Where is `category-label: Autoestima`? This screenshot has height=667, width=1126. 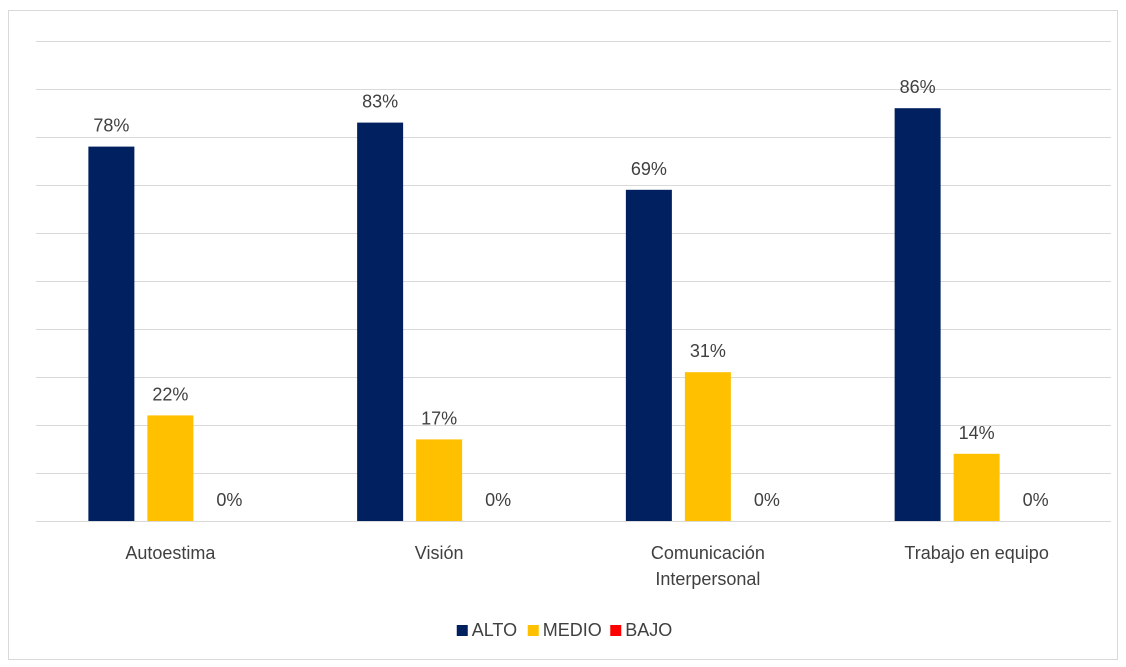 category-label: Autoestima is located at coordinates (170, 553).